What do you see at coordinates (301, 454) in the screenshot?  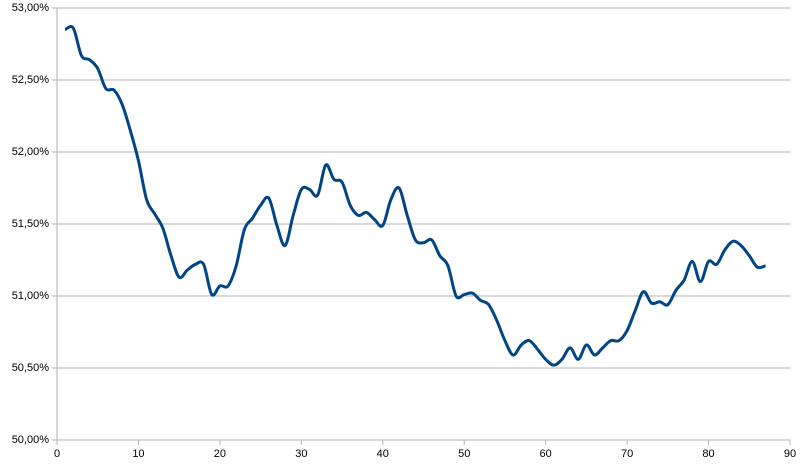 I see `x-tick-label: 30` at bounding box center [301, 454].